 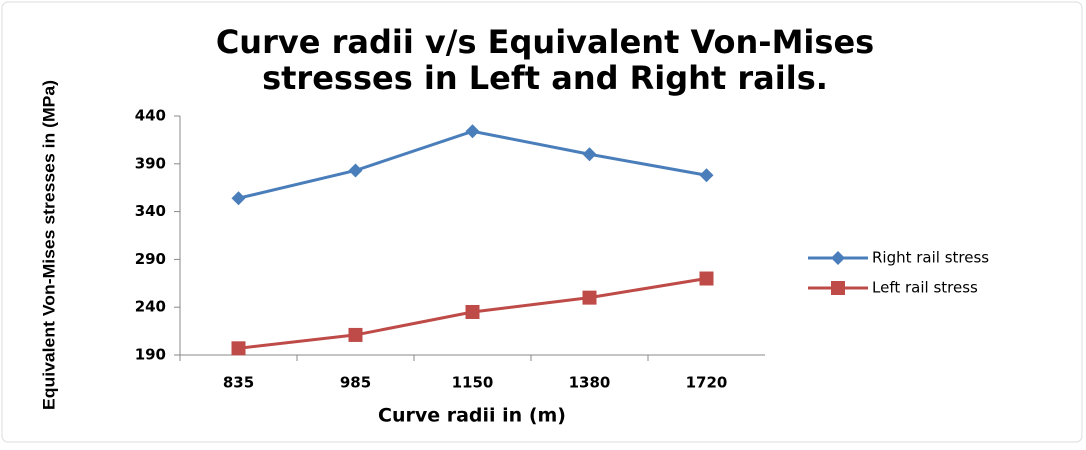 I want to click on x-tick-label: 1380, so click(x=590, y=383).